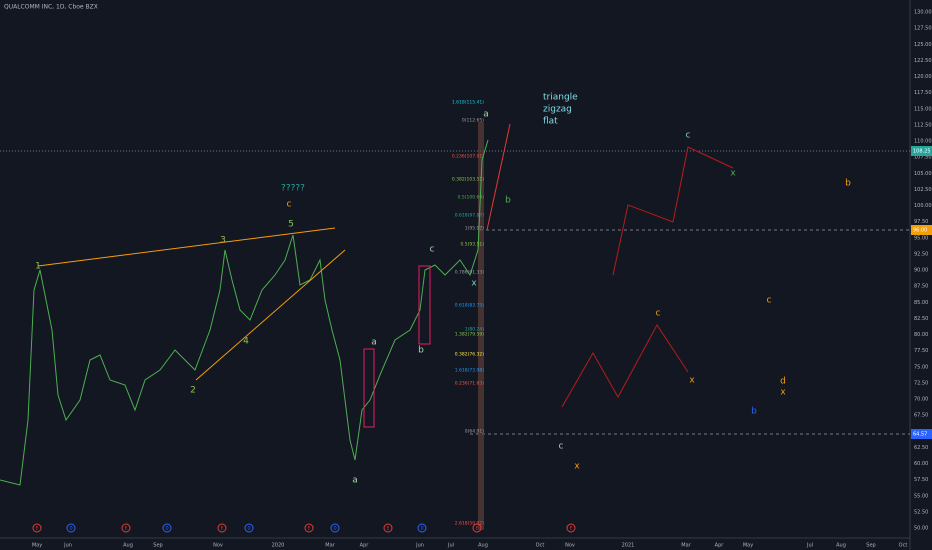  What do you see at coordinates (921, 480) in the screenshot?
I see `price-label: 57.50` at bounding box center [921, 480].